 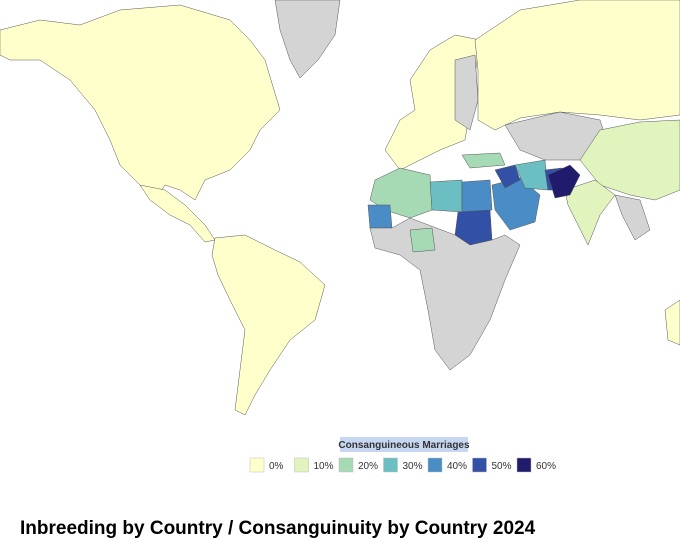 I want to click on legend-label: 20%, so click(x=368, y=466).